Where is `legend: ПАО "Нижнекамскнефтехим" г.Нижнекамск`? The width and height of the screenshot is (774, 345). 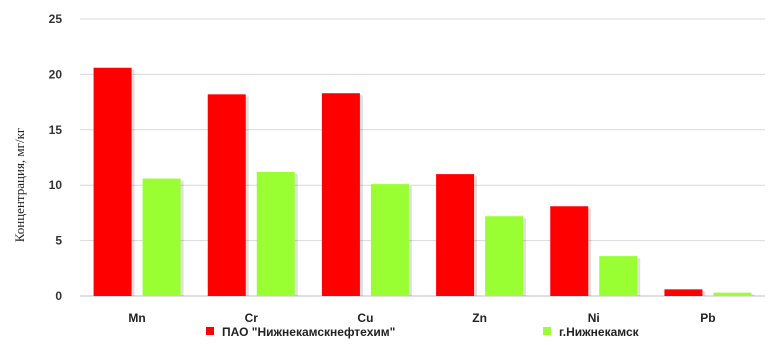
legend: ПАО "Нижнекамскнефтехим" г.Нижнекамск is located at coordinates (423, 332).